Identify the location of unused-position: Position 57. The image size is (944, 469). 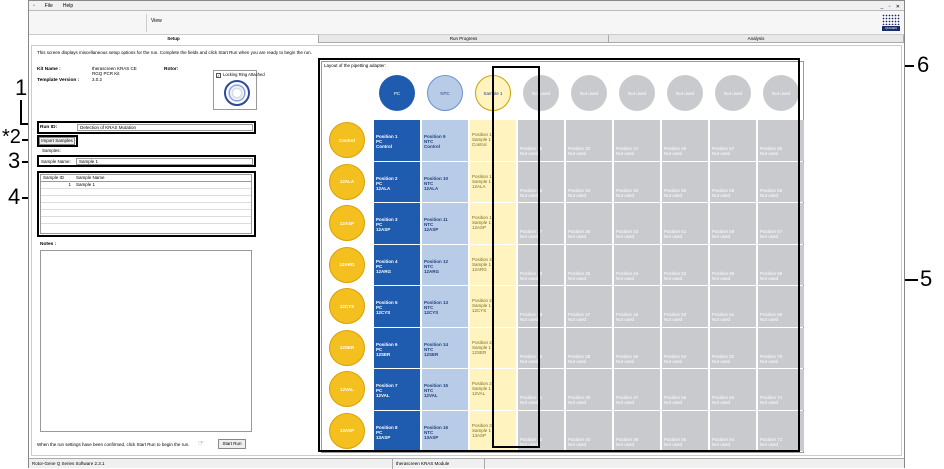
(723, 148).